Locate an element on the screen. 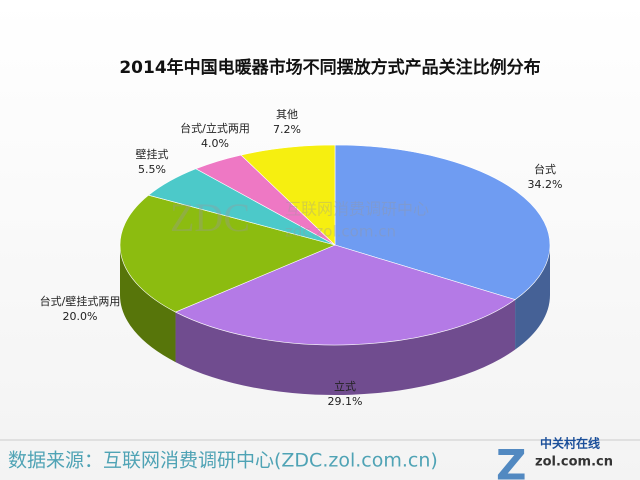  slice-label: 壁挂式 is located at coordinates (152, 154).